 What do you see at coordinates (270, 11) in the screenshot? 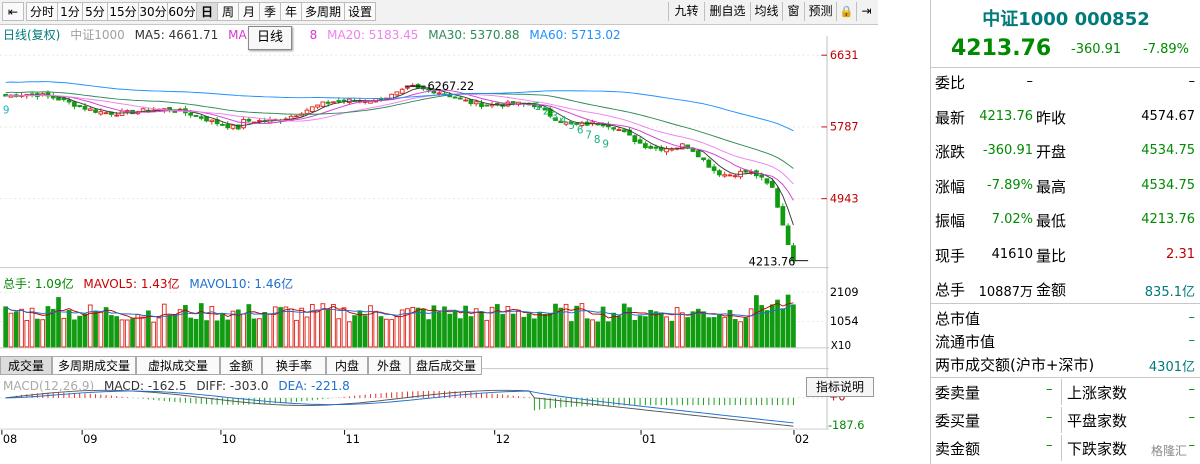
I see `period-button-9: 季` at bounding box center [270, 11].